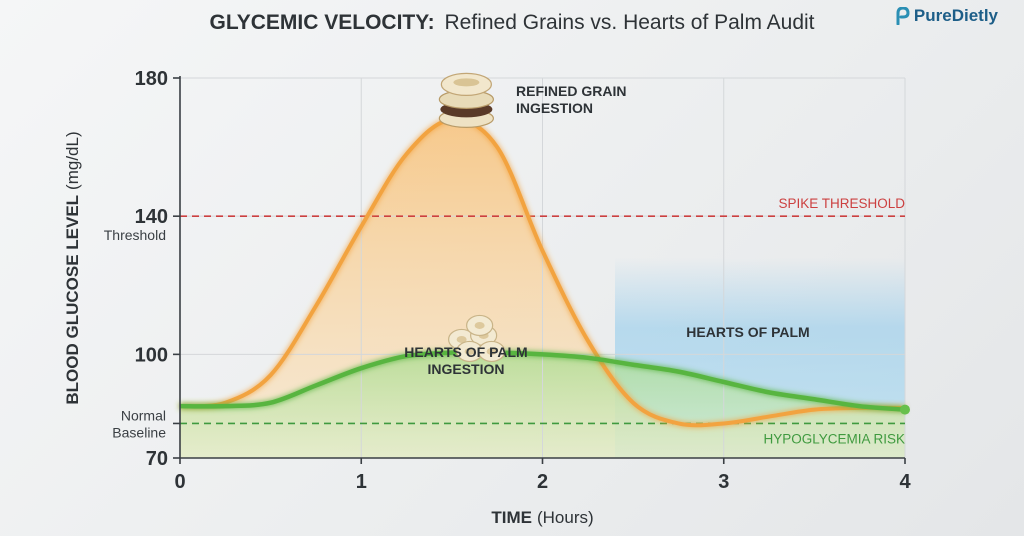 The width and height of the screenshot is (1024, 536). Describe the element at coordinates (511, 517) in the screenshot. I see `x-axis-title-main: TIME` at that location.